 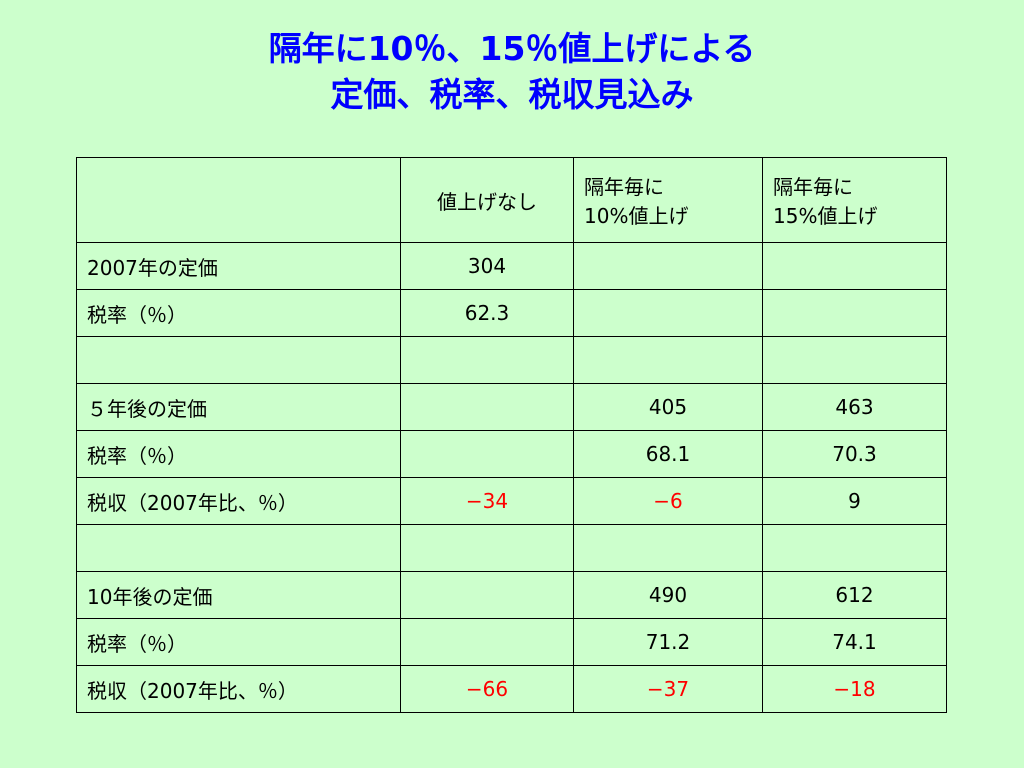 I want to click on table-cell: 9, so click(x=854, y=501).